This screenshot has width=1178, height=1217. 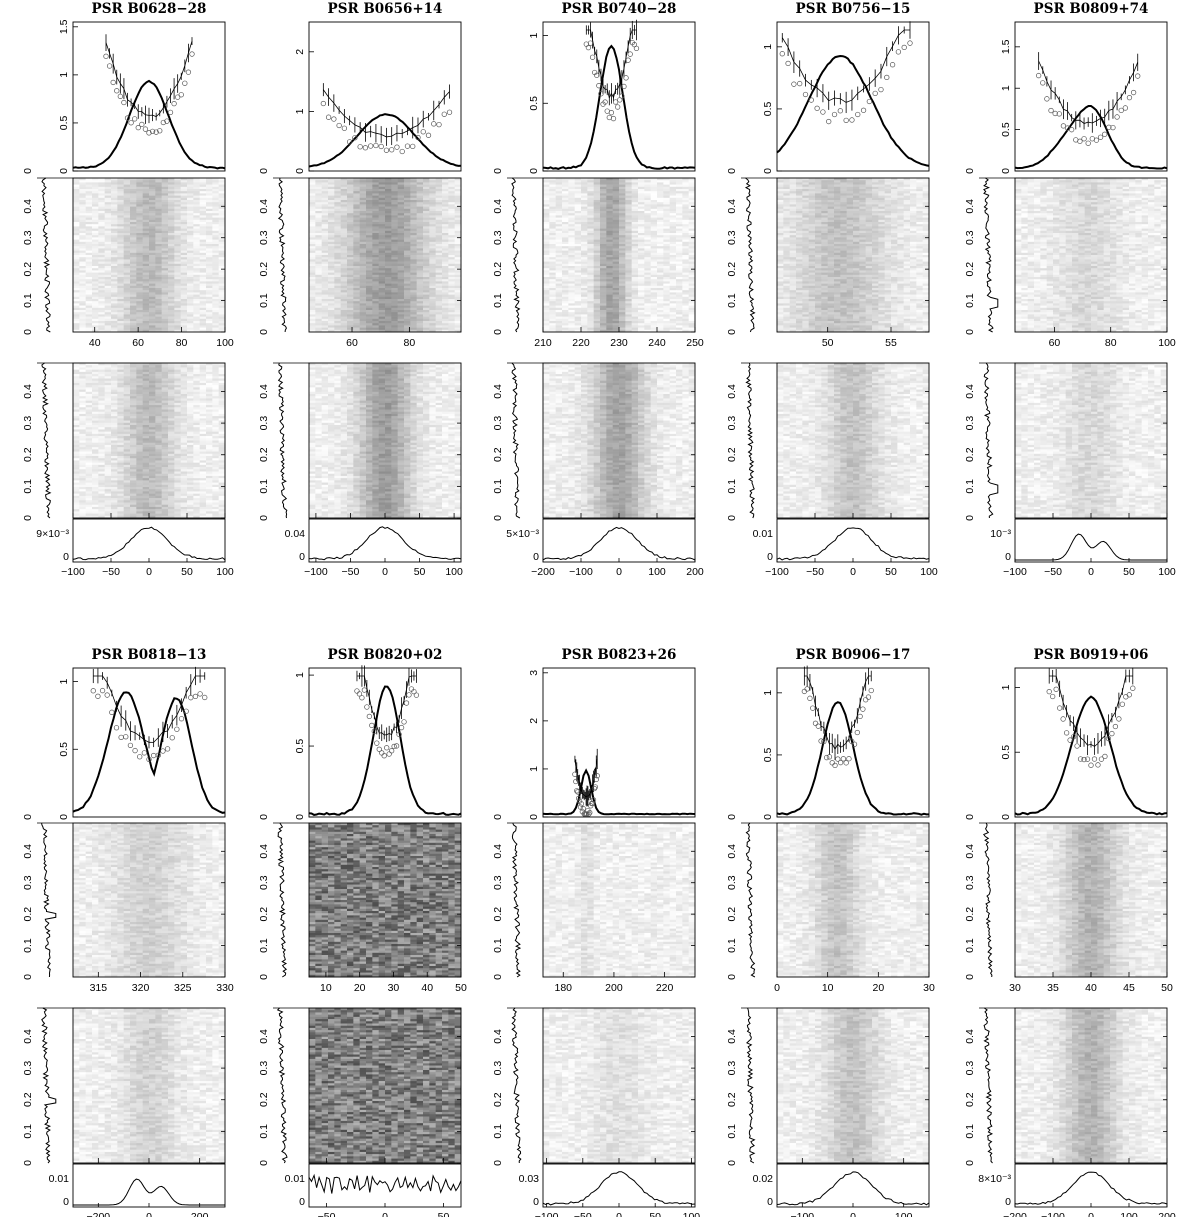 What do you see at coordinates (344, 128) in the screenshot?
I see `lrfs-point` at bounding box center [344, 128].